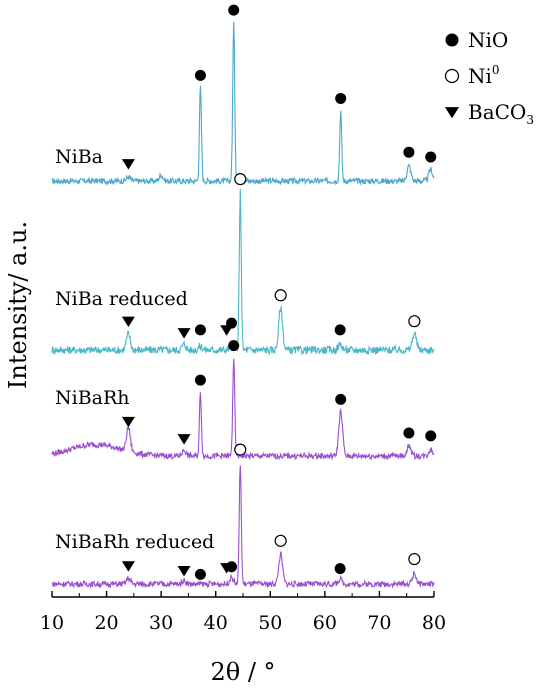 This screenshot has height=694, width=550. Describe the element at coordinates (434, 623) in the screenshot. I see `x-tick-label-7: 80` at that location.